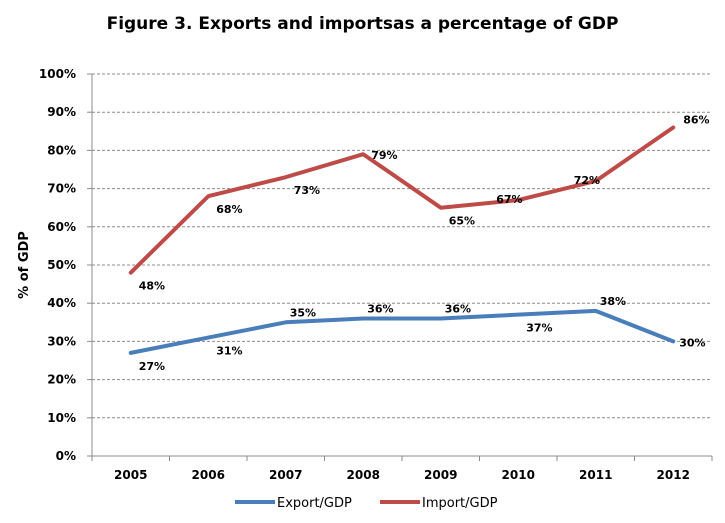 The width and height of the screenshot is (725, 523). Describe the element at coordinates (366, 503) in the screenshot. I see `legend: Export/GDP Import/GDP` at that location.